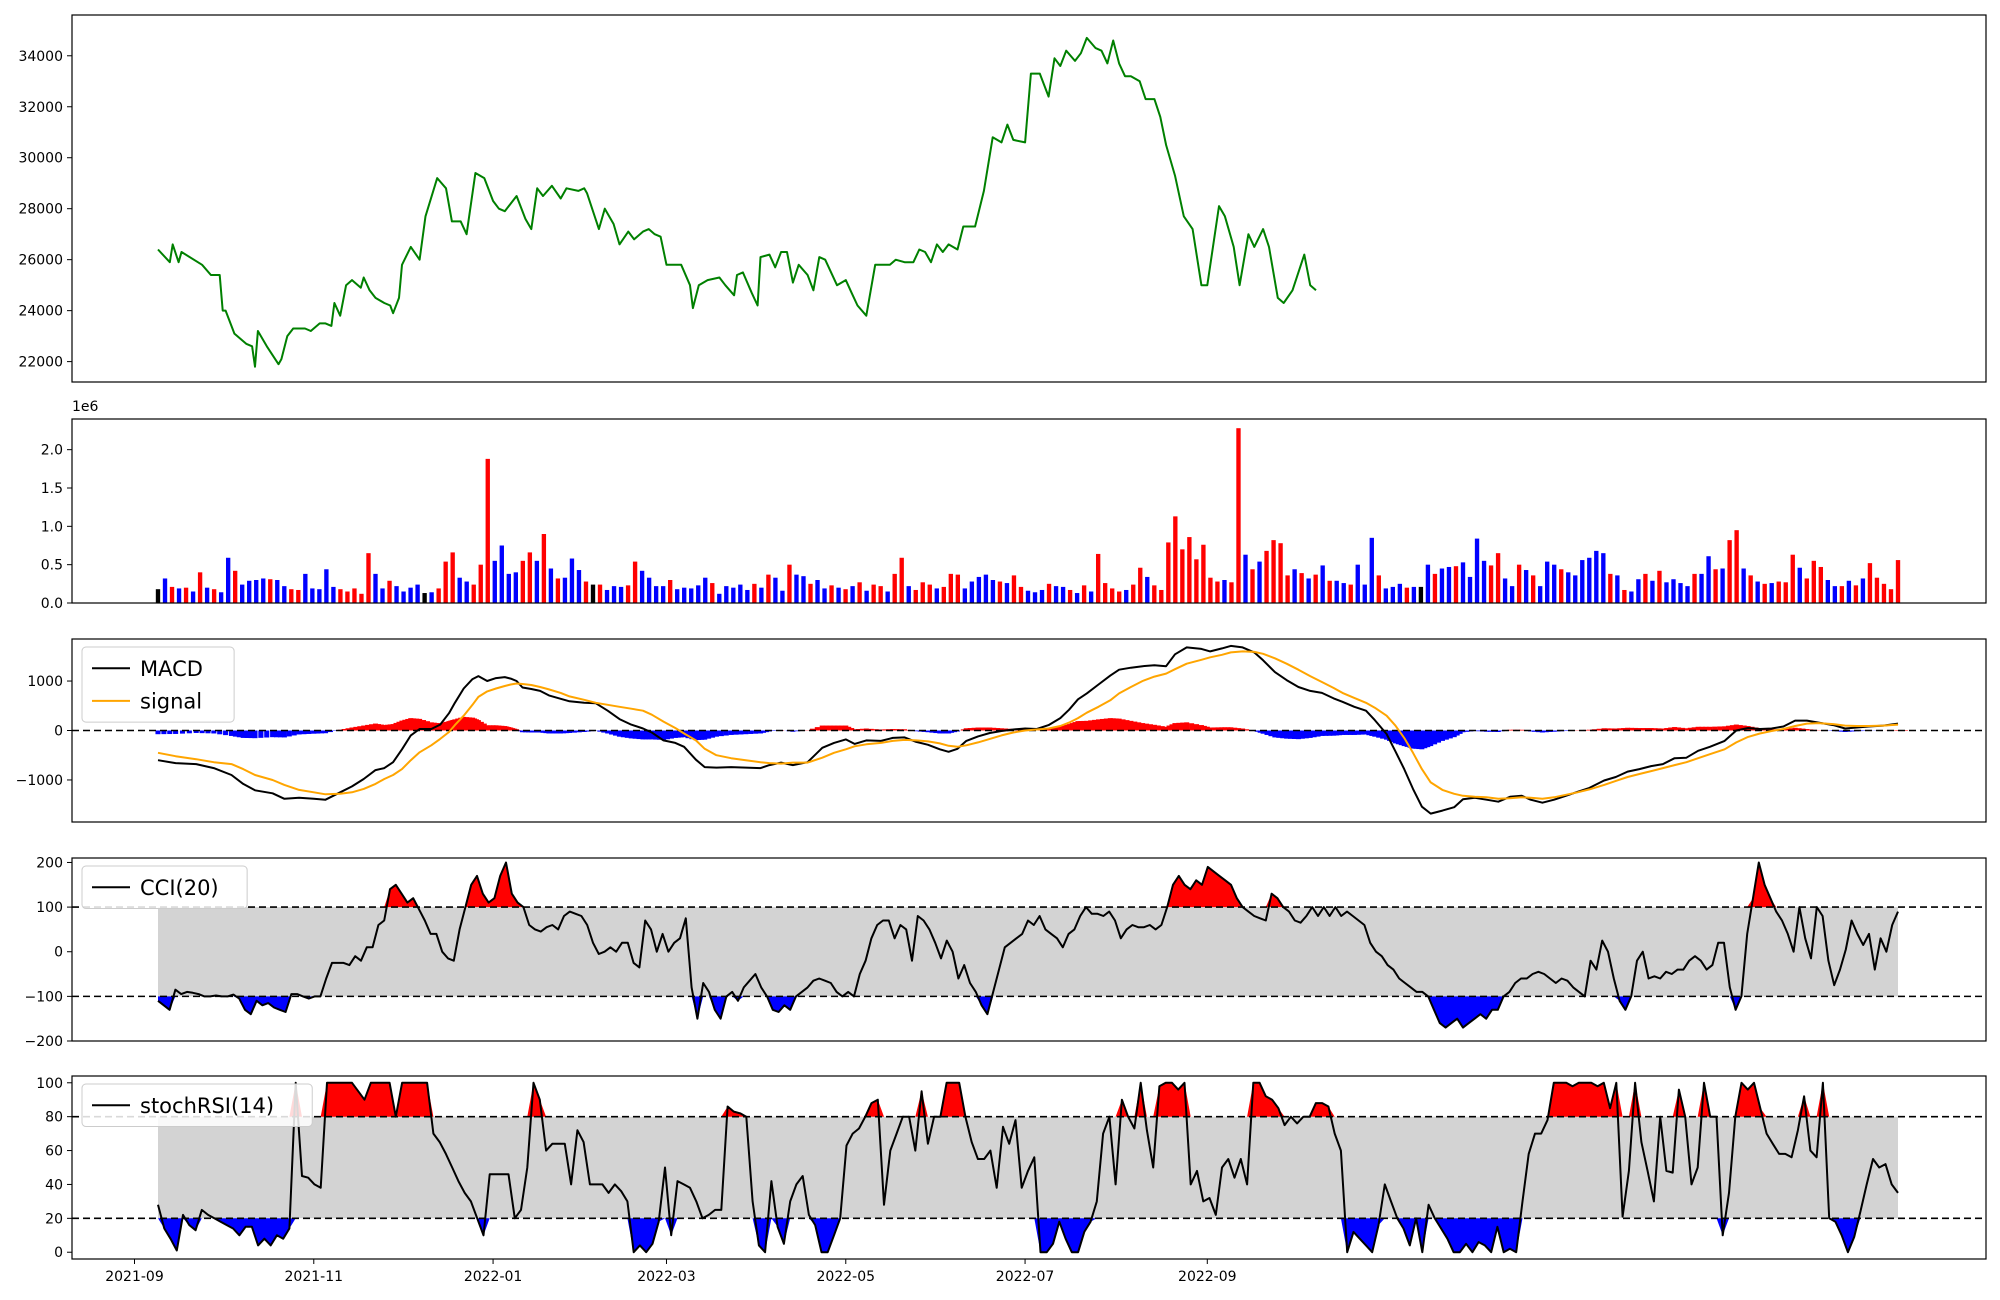 The width and height of the screenshot is (2000, 1300). What do you see at coordinates (1001, 730) in the screenshot?
I see `macd-panel: −1000 0 1000 MACD signal` at bounding box center [1001, 730].